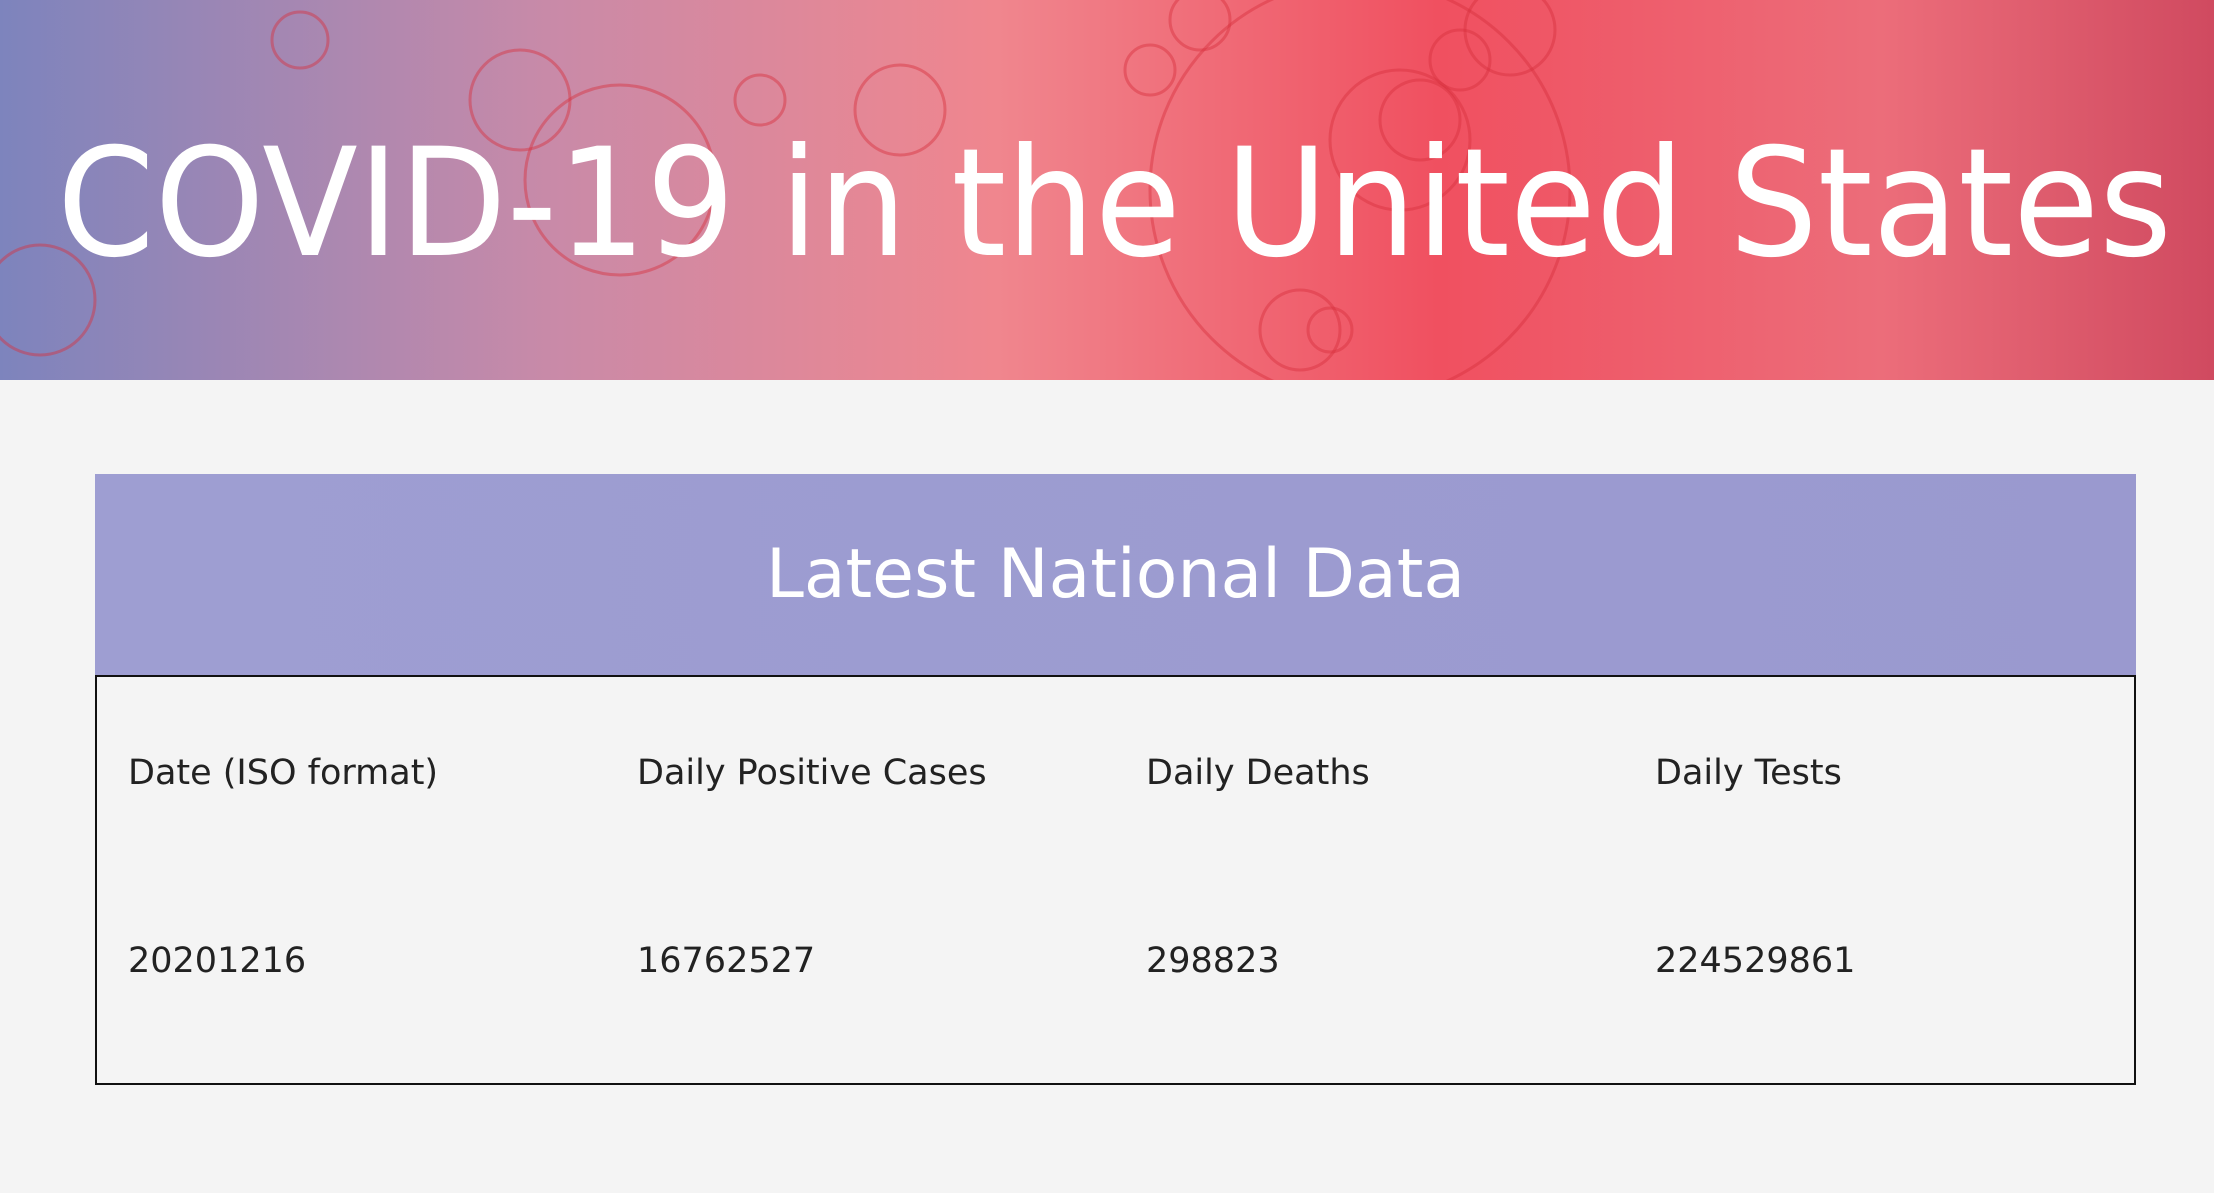 The width and height of the screenshot is (2214, 1193). I want to click on table-cell: 224529861, so click(1755, 961).